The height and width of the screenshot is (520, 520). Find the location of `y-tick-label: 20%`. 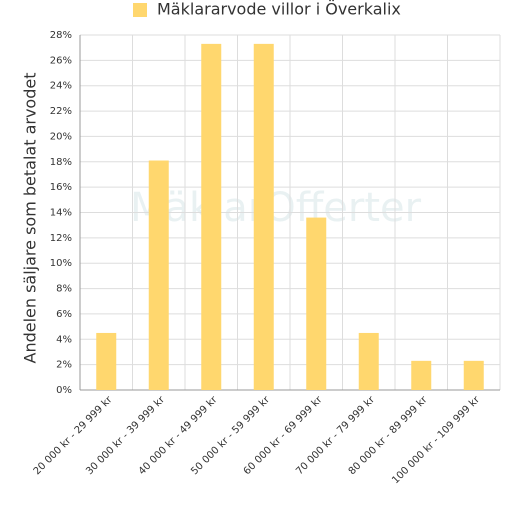

y-tick-label: 20% is located at coordinates (61, 136).